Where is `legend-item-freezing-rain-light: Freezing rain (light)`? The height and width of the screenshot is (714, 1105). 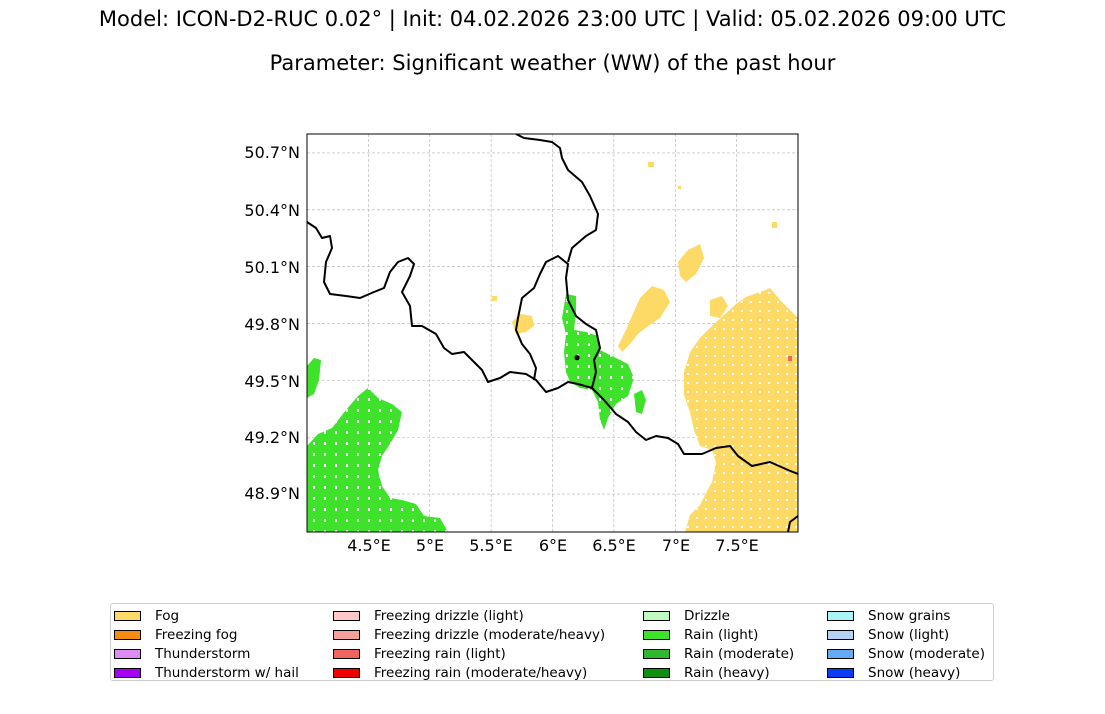
legend-item-freezing-rain-light: Freezing rain (light) is located at coordinates (469, 653).